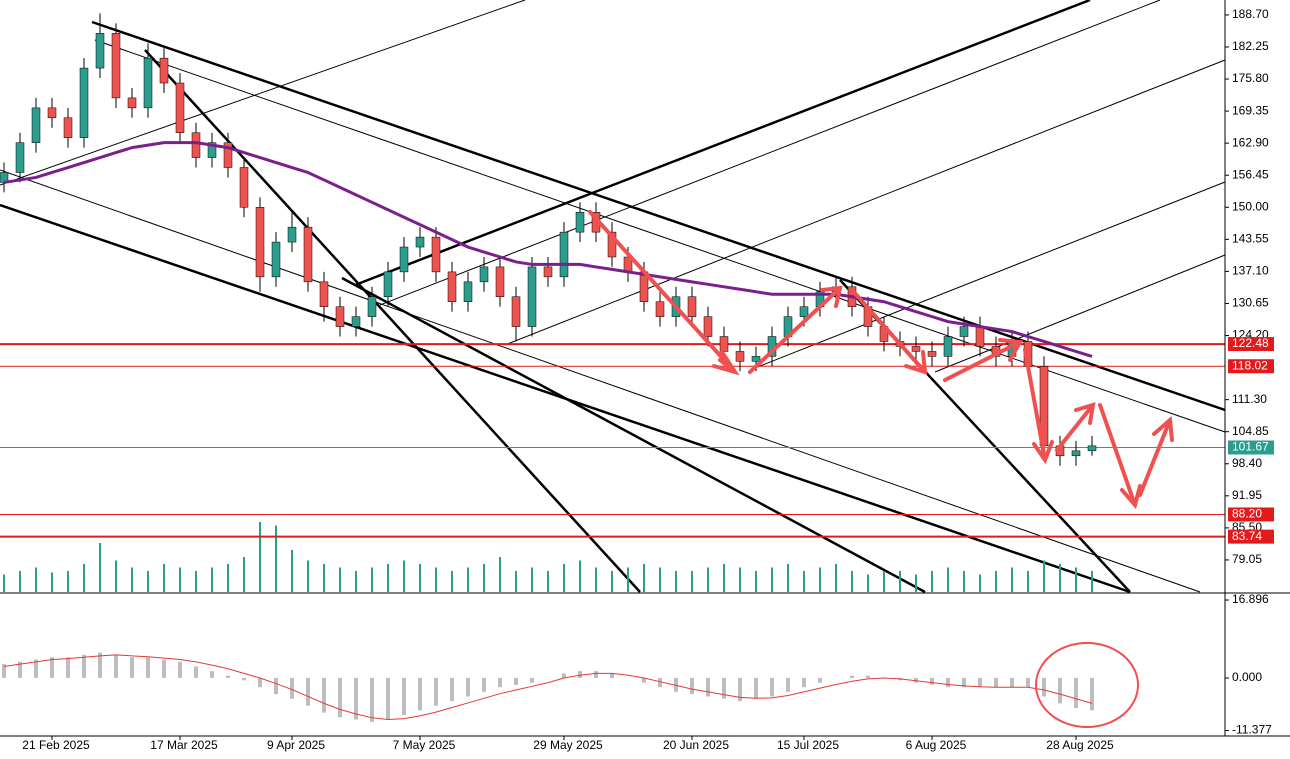  I want to click on y-tick-label: 111.30, so click(1249, 399).